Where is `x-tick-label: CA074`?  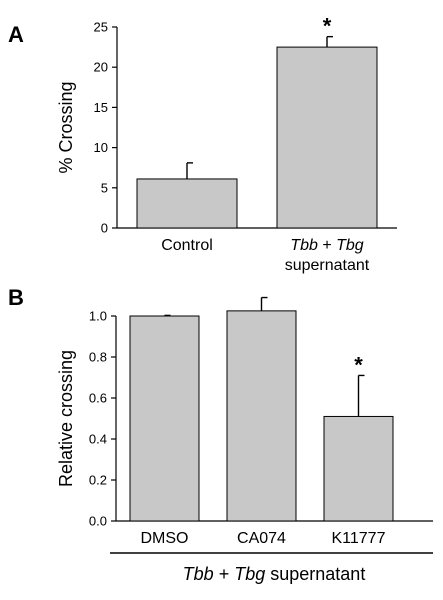 x-tick-label: CA074 is located at coordinates (261, 538).